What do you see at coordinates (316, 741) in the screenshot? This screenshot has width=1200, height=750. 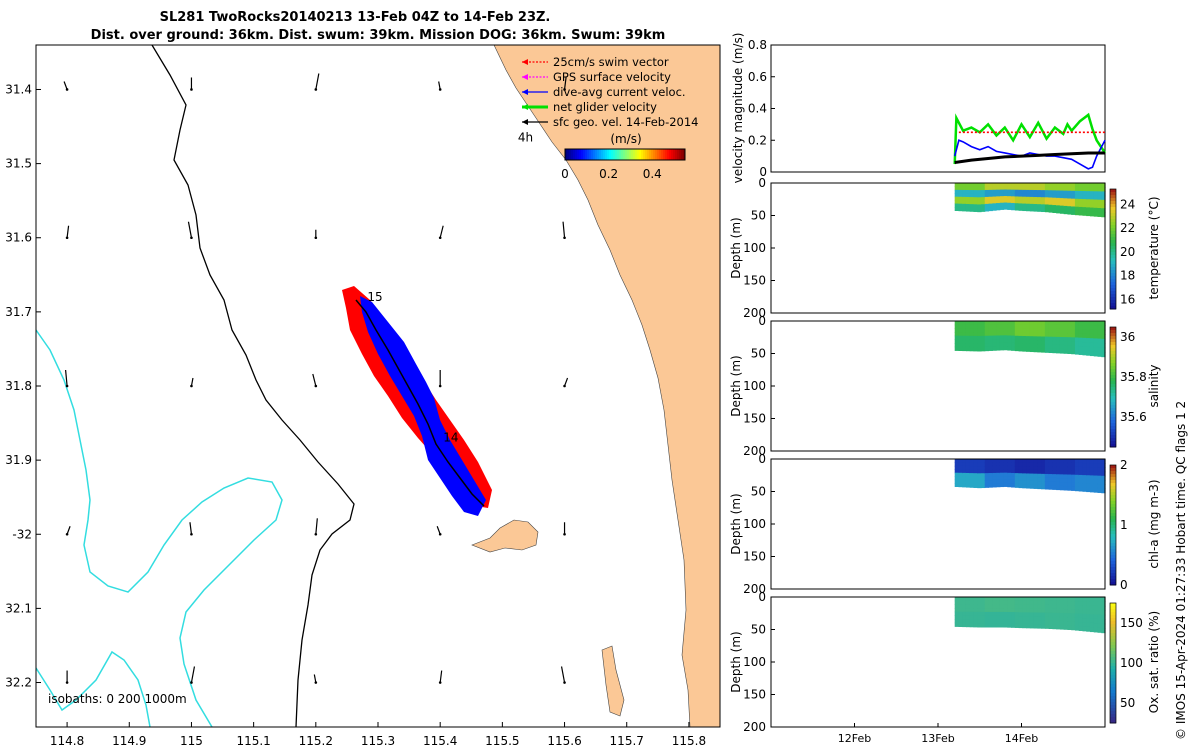 I see `map-x-tick-label: 115.2` at bounding box center [316, 741].